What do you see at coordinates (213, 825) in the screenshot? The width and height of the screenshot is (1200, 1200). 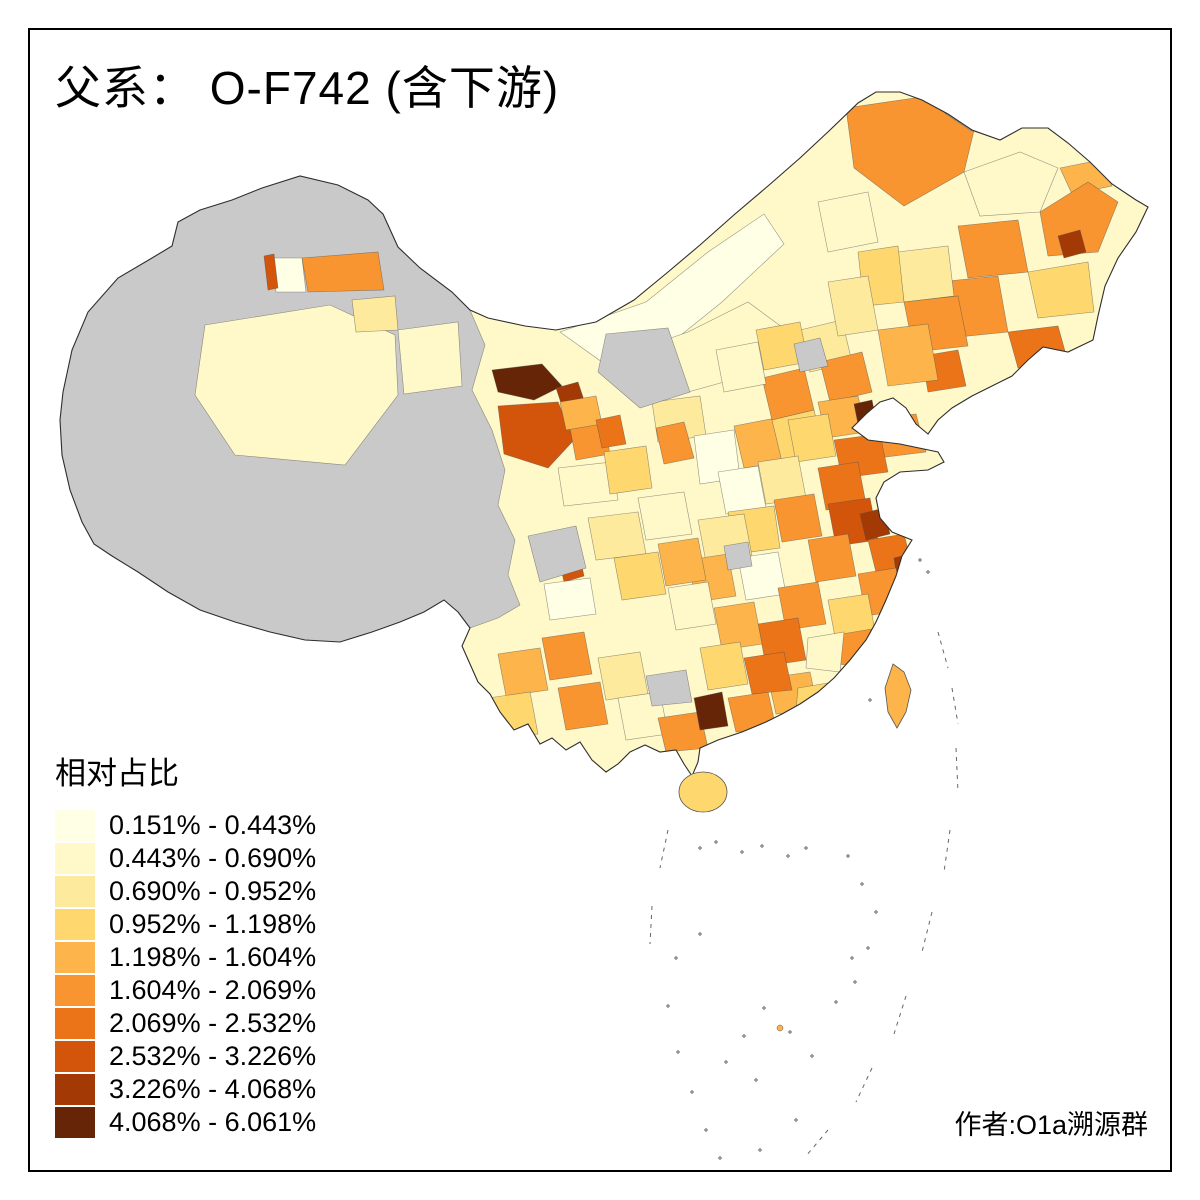 I see `legend-label: 0.151% - 0.443%` at bounding box center [213, 825].